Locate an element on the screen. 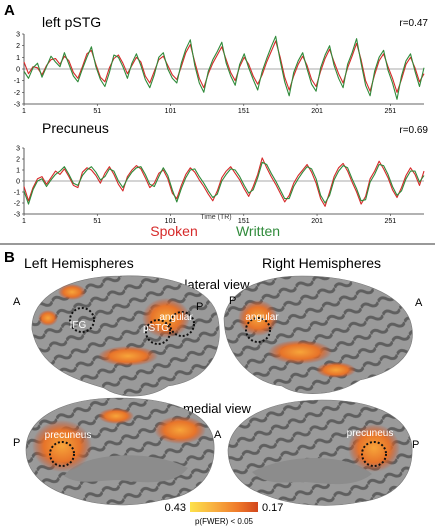  roi-label-angular-left: angular is located at coordinates (176, 317).